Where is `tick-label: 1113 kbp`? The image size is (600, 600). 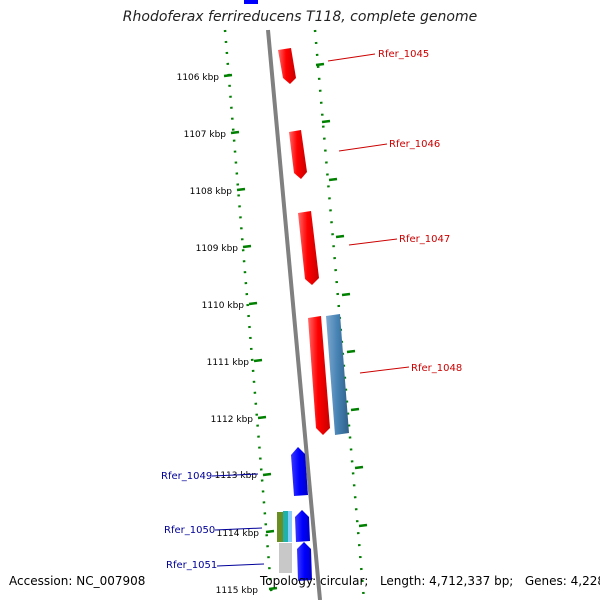
tick-label: 1113 kbp is located at coordinates (236, 476).